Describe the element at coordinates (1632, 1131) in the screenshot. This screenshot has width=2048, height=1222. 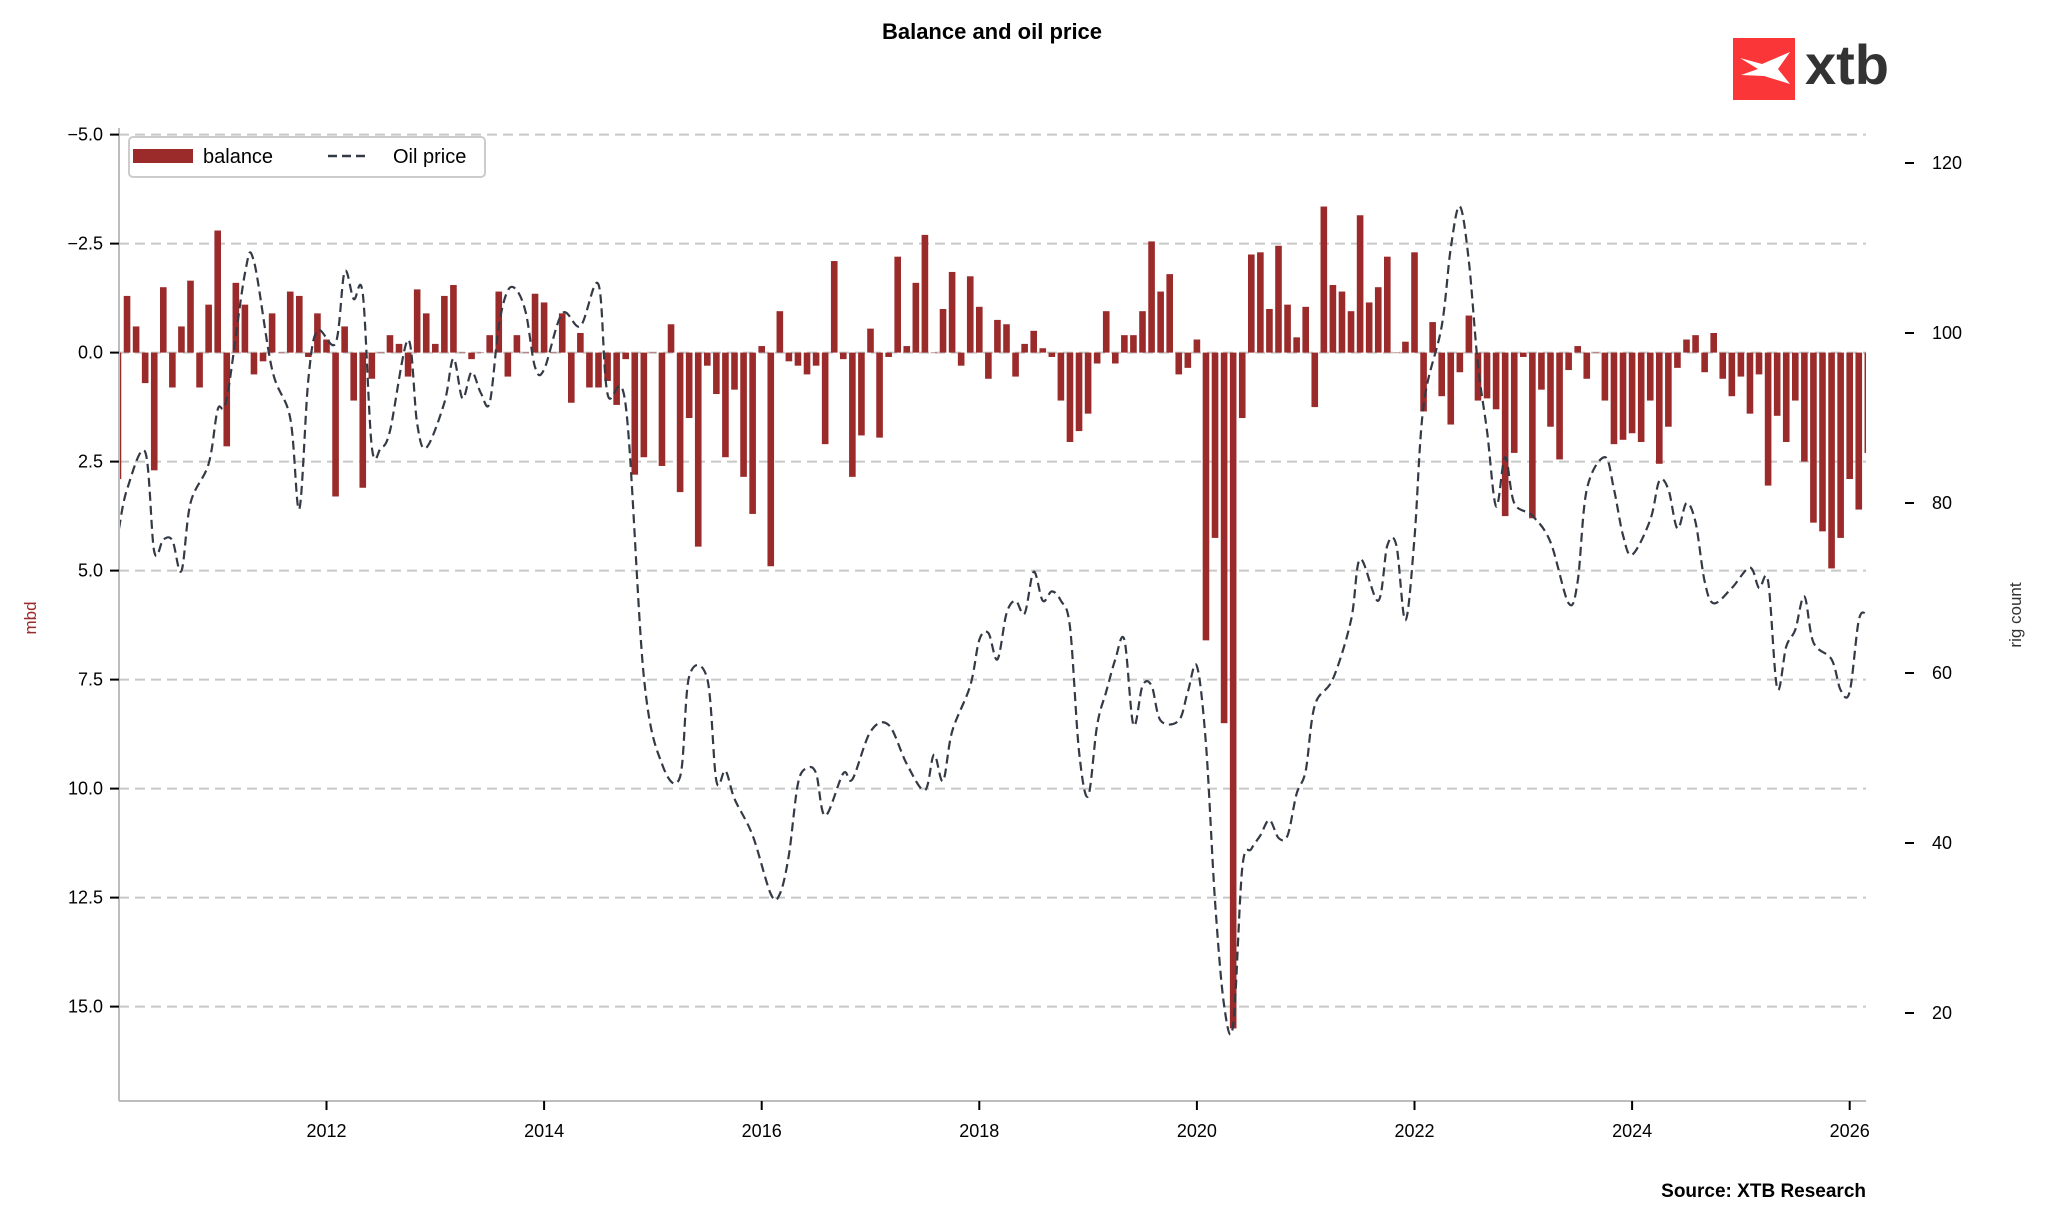
I see `x-tick-label: 2024` at that location.